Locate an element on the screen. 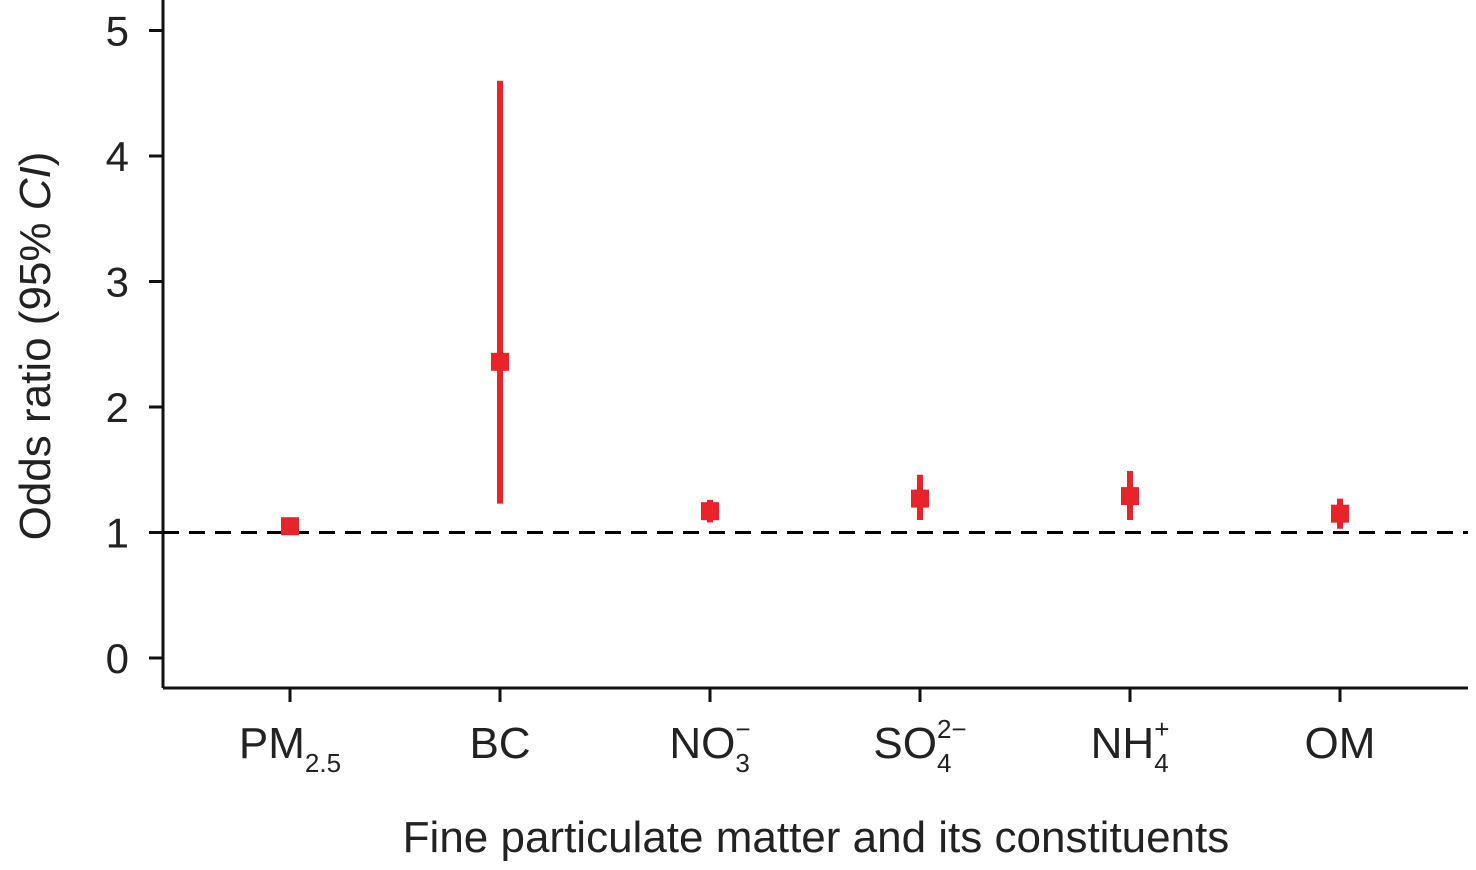 This screenshot has width=1476, height=870. category-label: OM is located at coordinates (1340, 743).